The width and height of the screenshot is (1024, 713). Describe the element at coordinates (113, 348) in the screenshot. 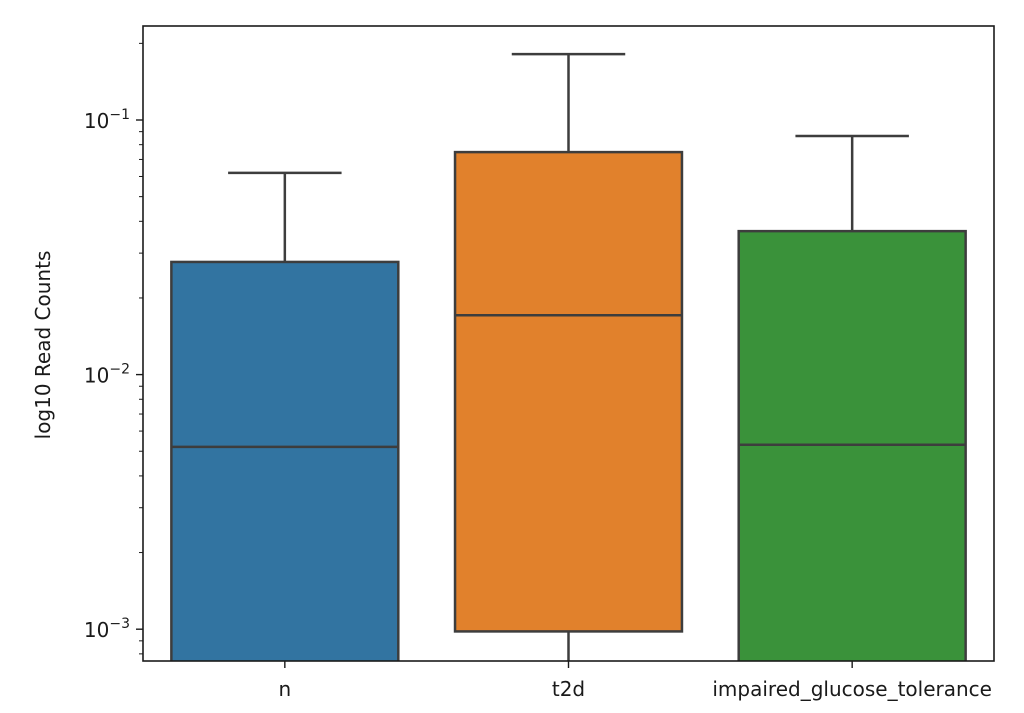

I see `y-axis: 10−110−210−3` at that location.